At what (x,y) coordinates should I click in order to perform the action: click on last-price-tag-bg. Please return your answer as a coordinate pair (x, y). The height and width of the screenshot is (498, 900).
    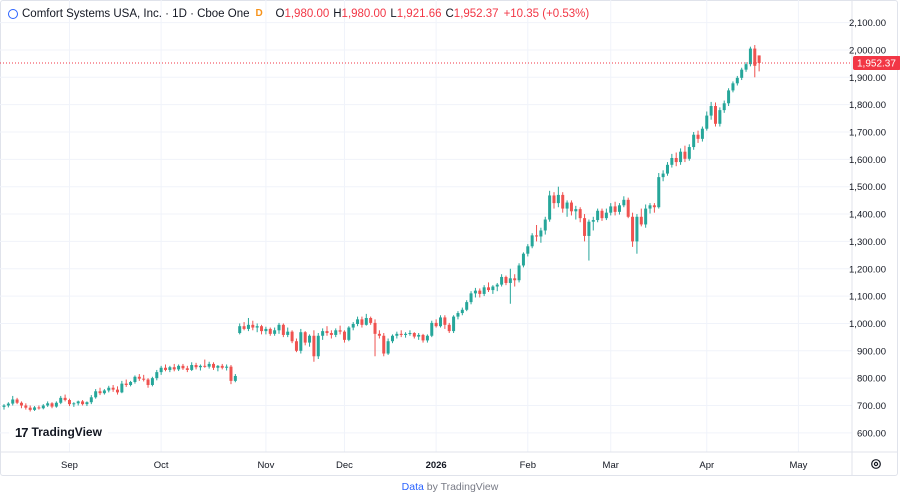
    Looking at the image, I should click on (876, 62).